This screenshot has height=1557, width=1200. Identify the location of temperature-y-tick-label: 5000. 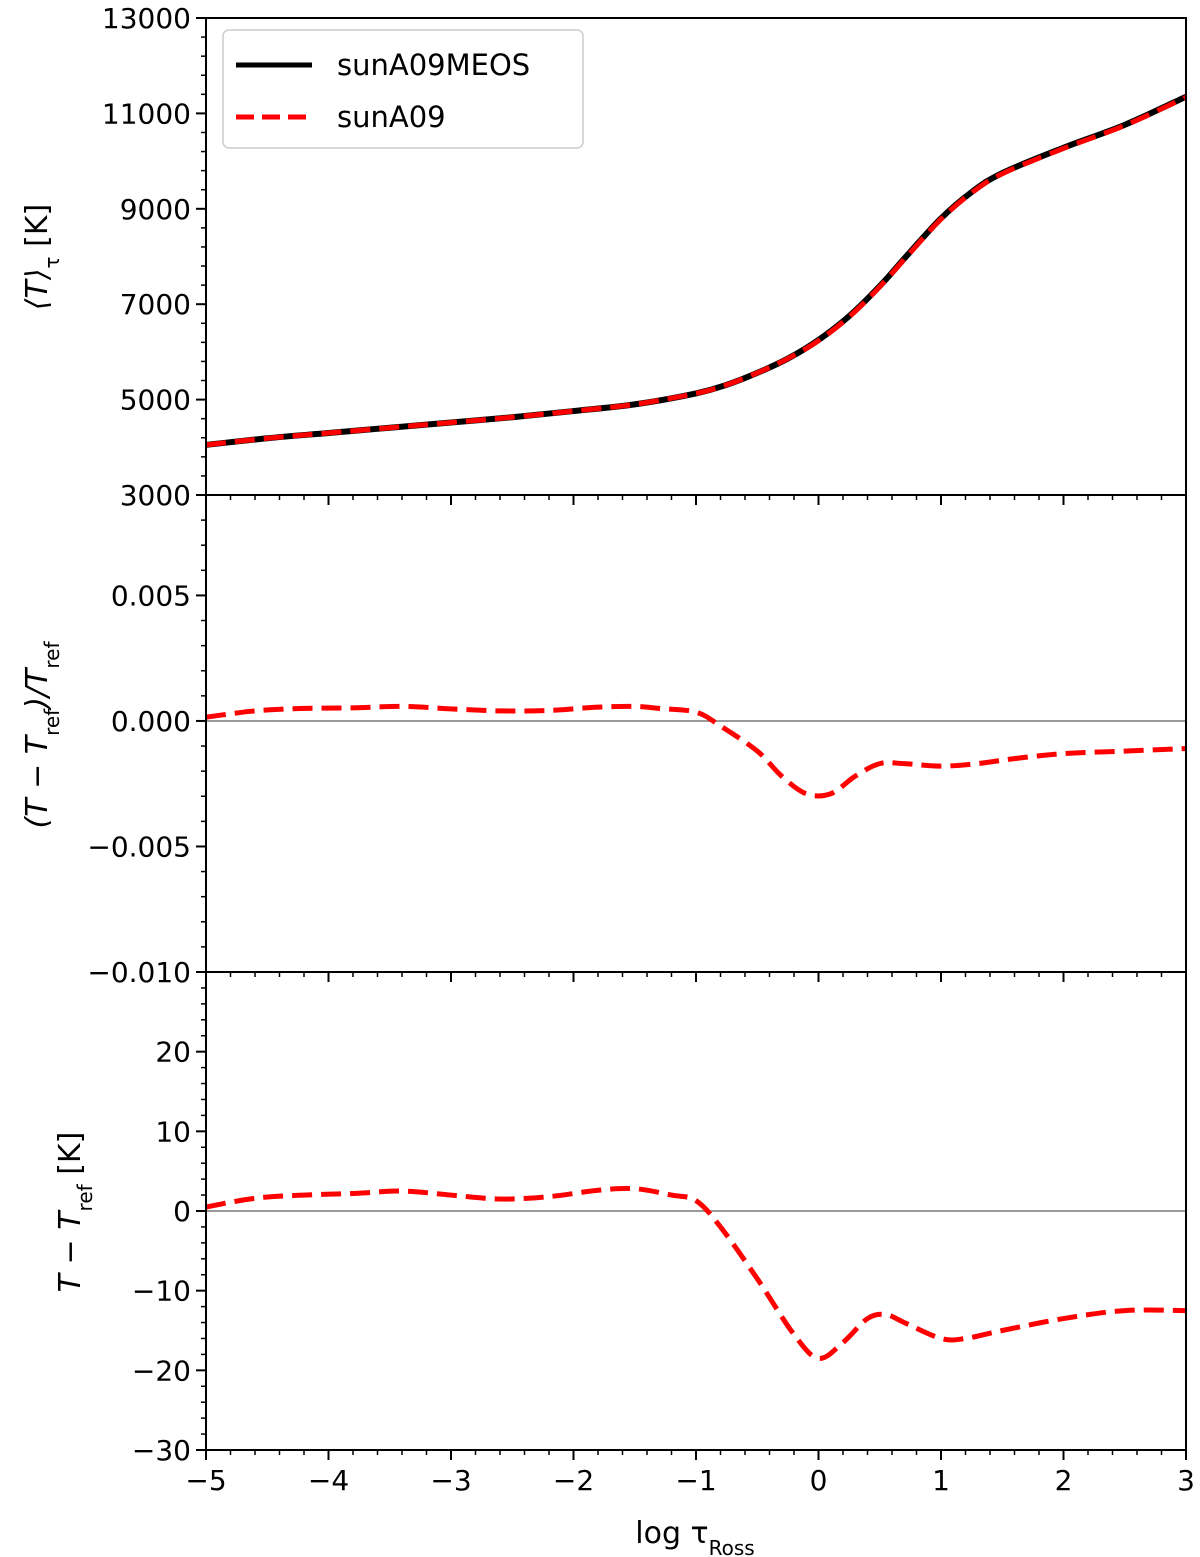
(155, 400).